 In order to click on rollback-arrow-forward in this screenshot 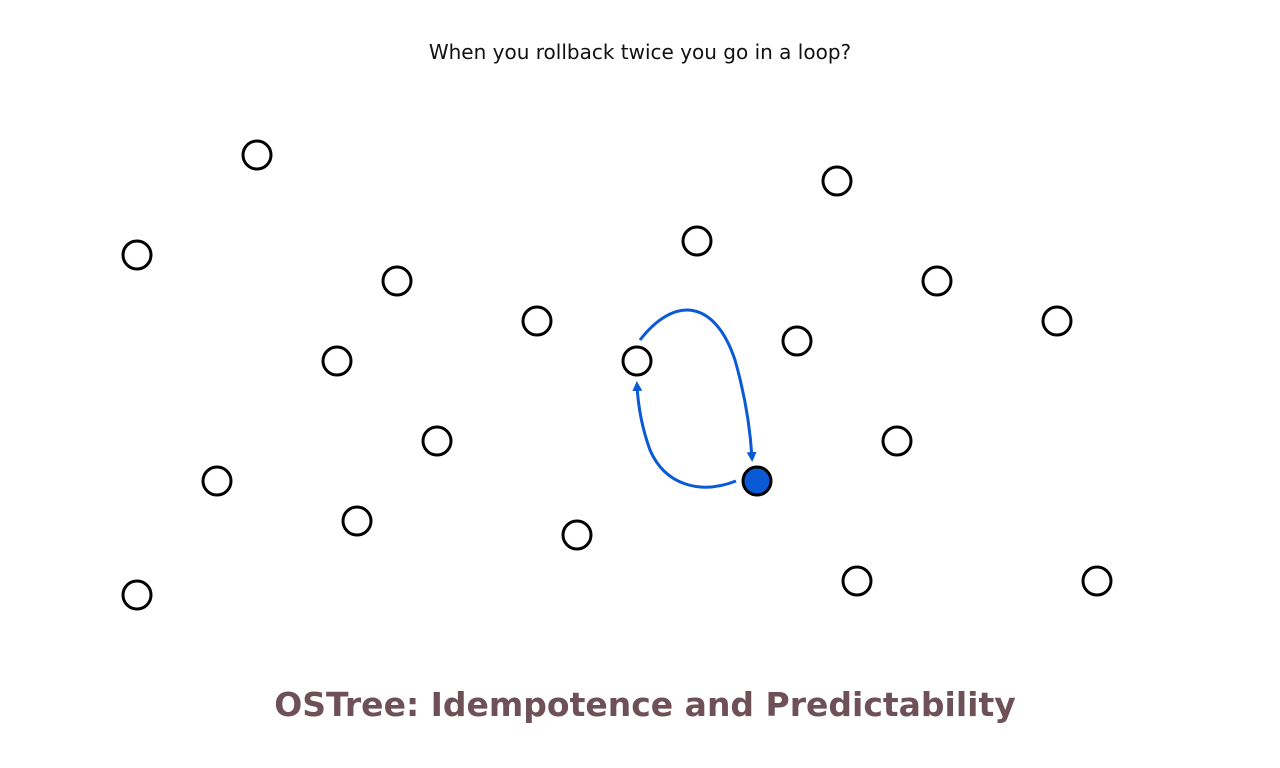, I will do `click(697, 385)`.